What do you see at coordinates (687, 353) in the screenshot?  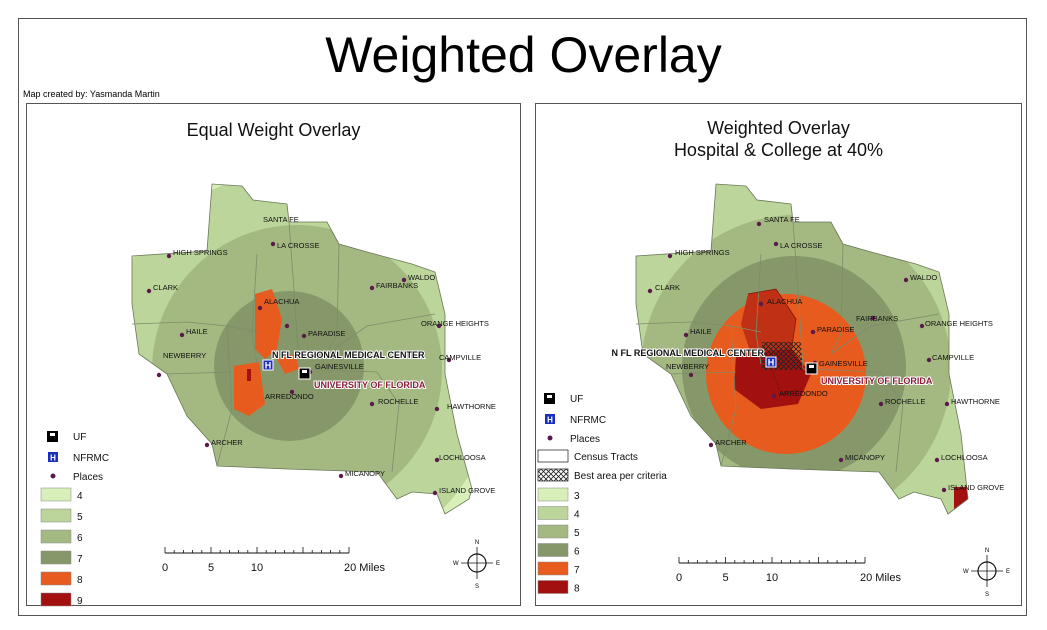 I see `hospital-label: N FL REGIONAL MEDICAL CENTER` at bounding box center [687, 353].